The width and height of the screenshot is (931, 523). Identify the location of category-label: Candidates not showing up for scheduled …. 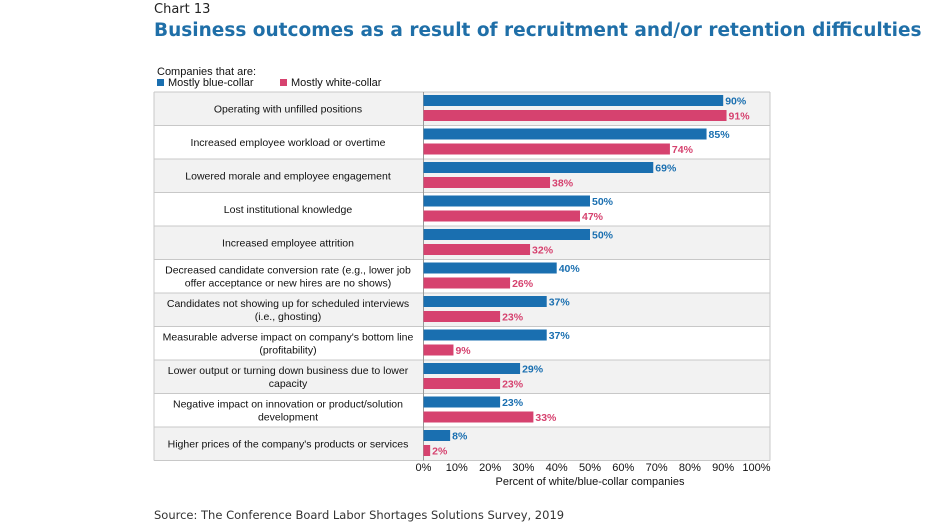
(288, 310).